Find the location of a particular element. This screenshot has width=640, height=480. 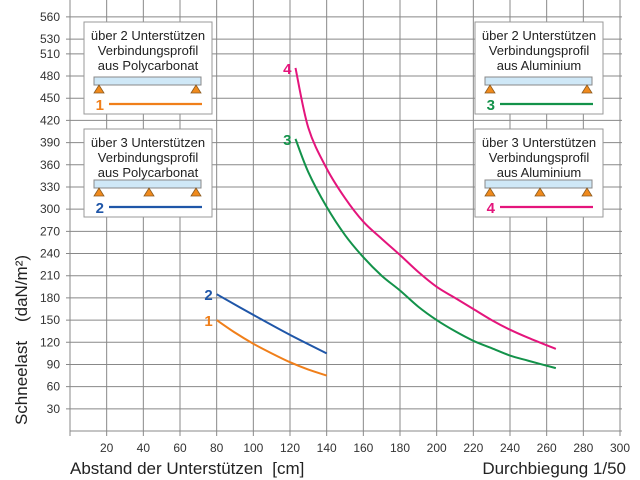

x-tick-label: 260 is located at coordinates (547, 448).